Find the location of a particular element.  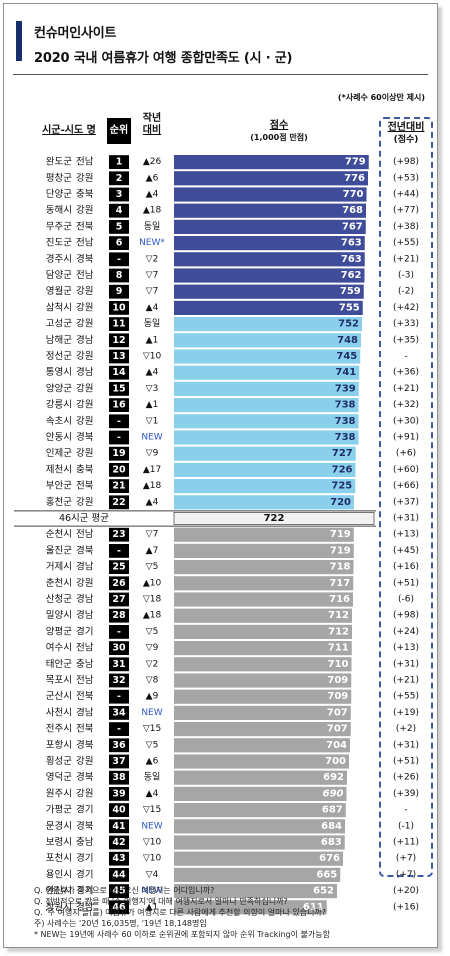

yoy-change-label: (+55) is located at coordinates (406, 243).